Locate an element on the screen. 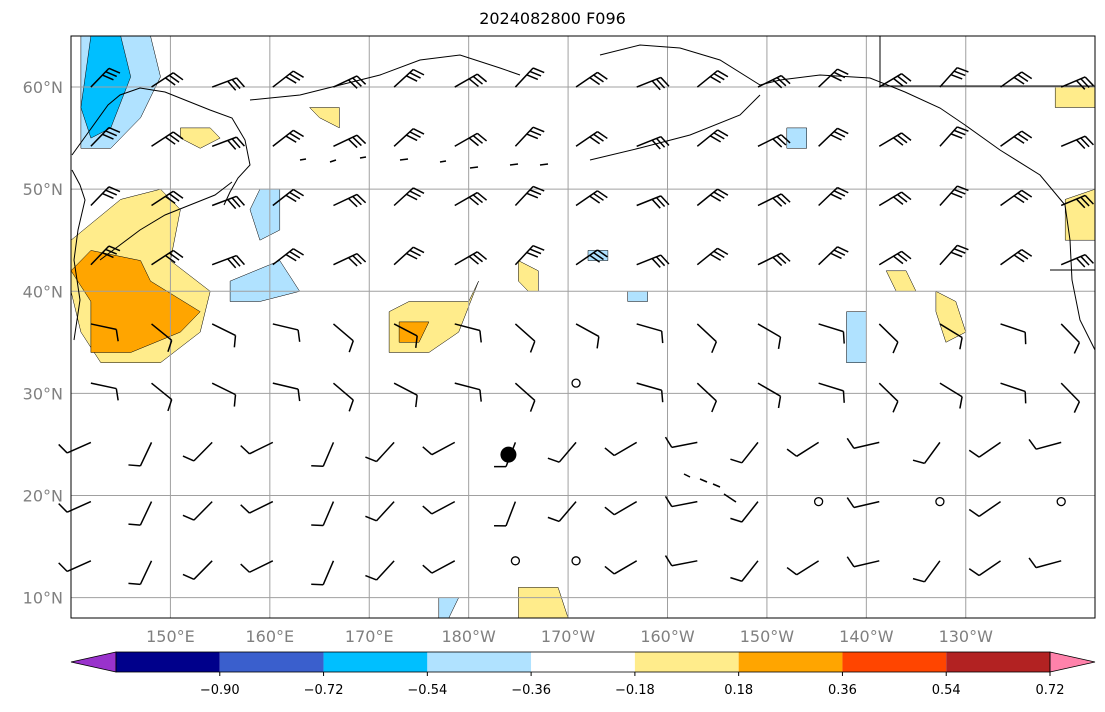  lon-tick-label: 160°E is located at coordinates (270, 636).